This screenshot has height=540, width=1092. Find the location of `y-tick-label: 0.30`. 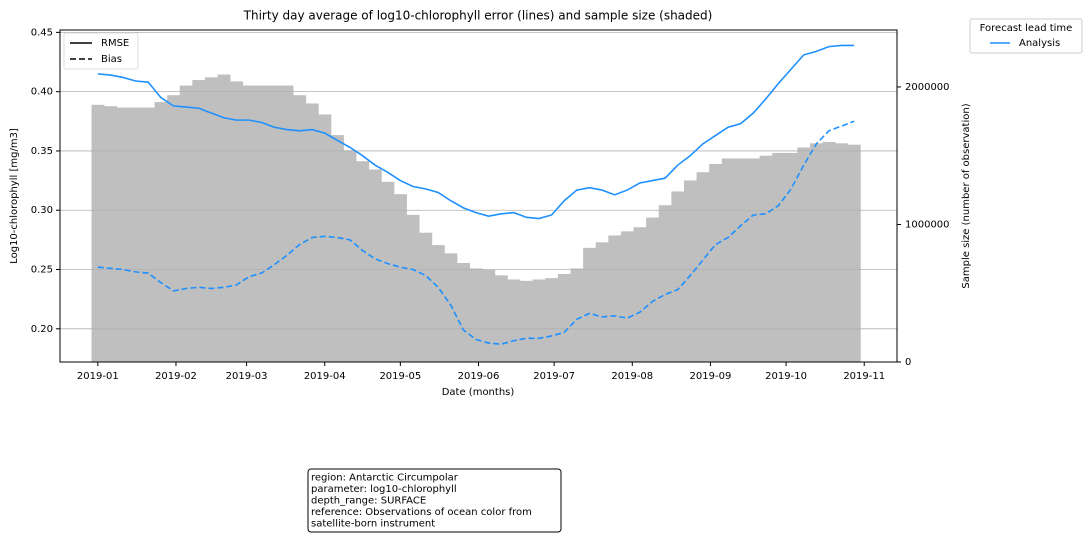

y-tick-label: 0.30 is located at coordinates (42, 210).